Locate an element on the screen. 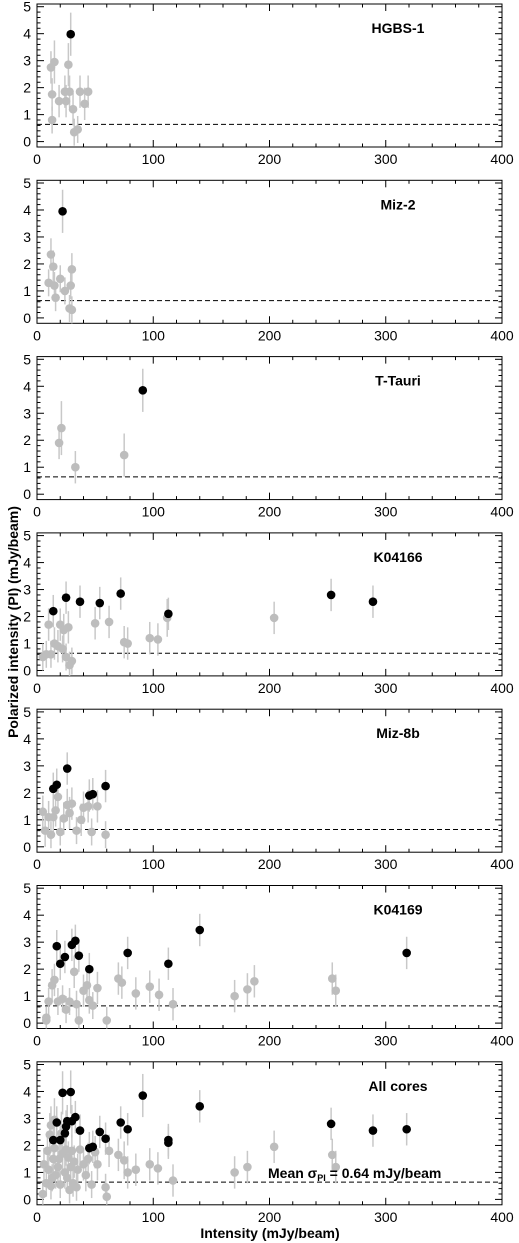  plot-frame is located at coordinates (269, 604).